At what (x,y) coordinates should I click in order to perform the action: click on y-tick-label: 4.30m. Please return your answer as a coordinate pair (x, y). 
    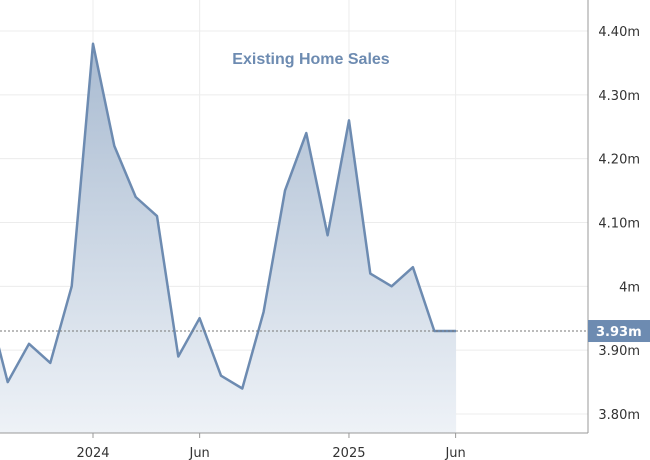
    Looking at the image, I should click on (619, 96).